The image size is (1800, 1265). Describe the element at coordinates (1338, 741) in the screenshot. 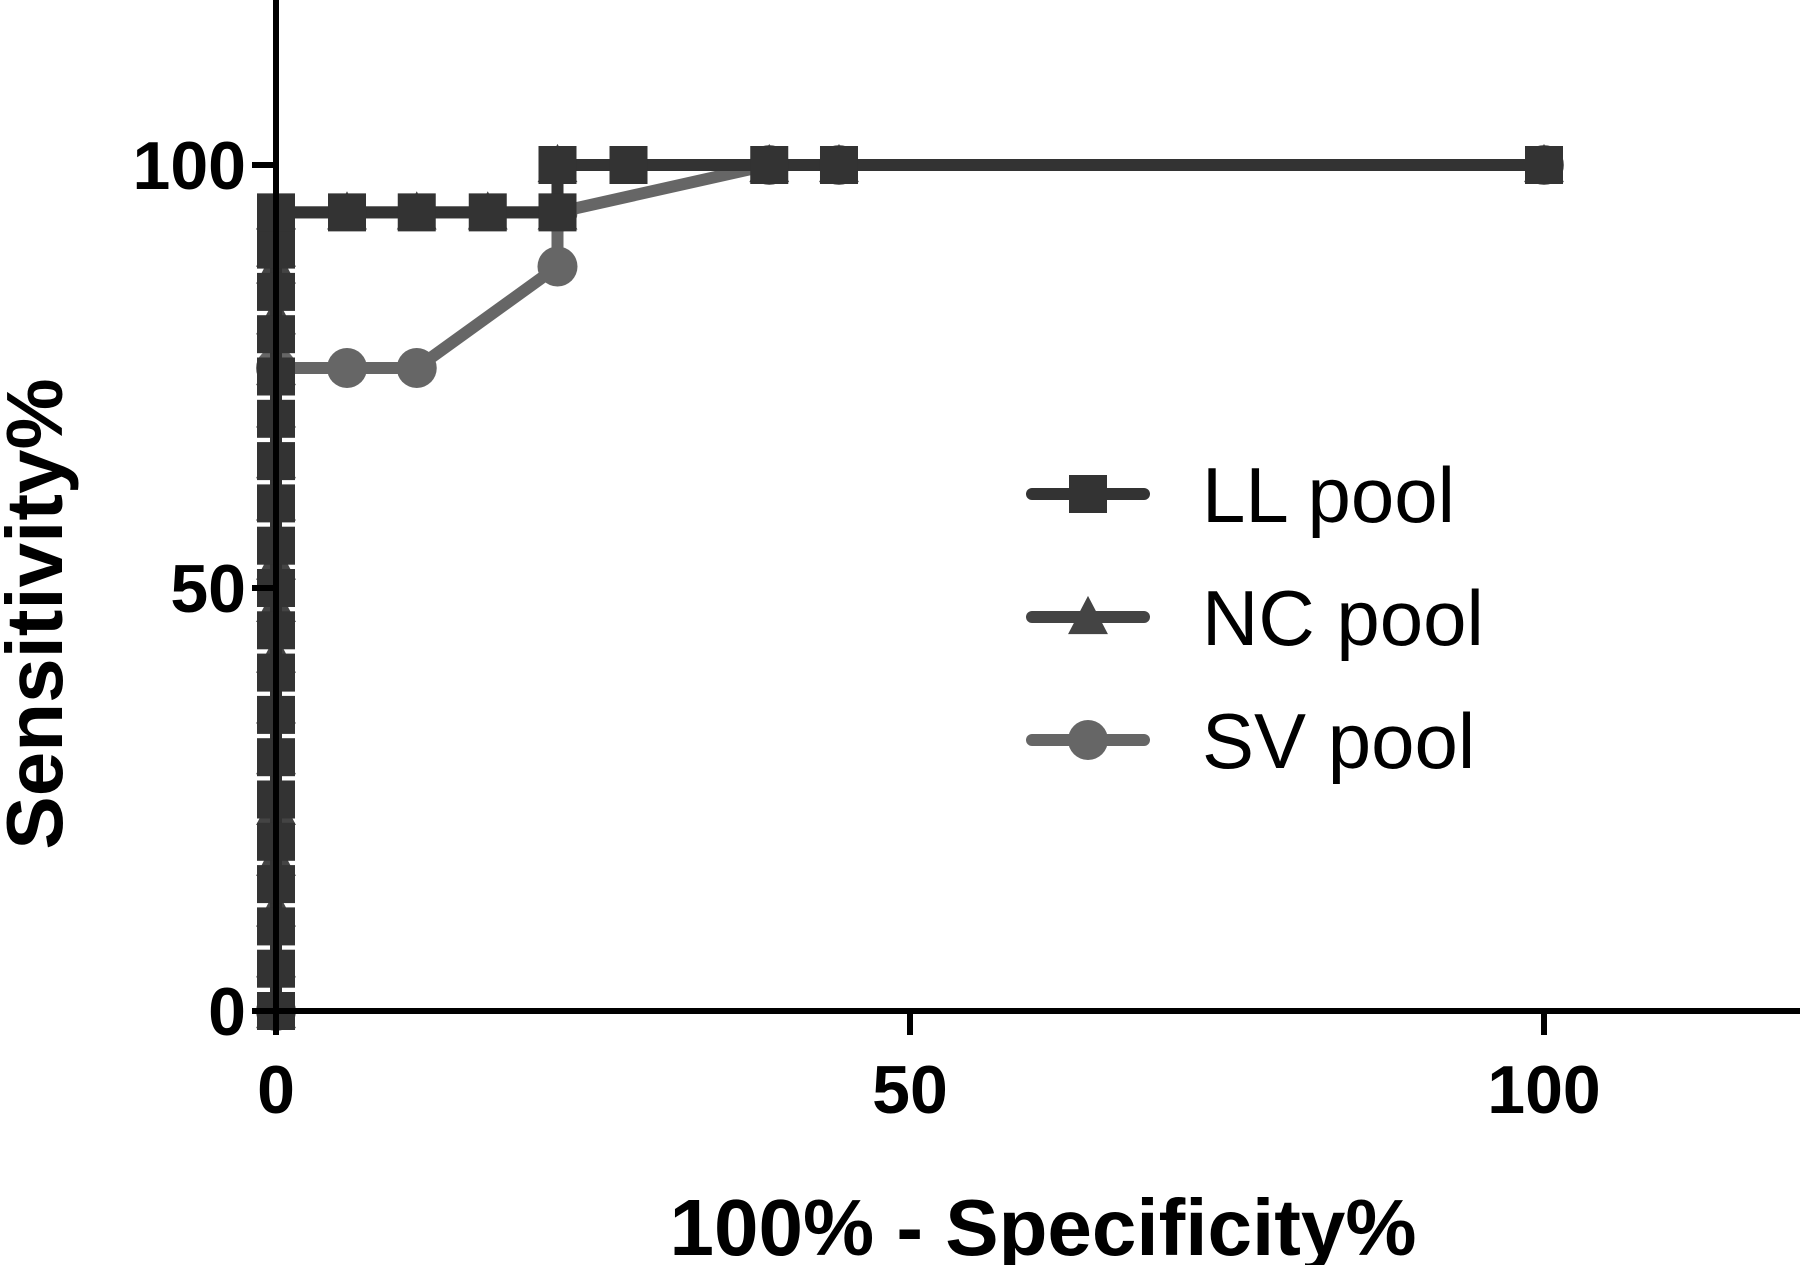

I see `legend-label-sv-pool: SV pool` at that location.